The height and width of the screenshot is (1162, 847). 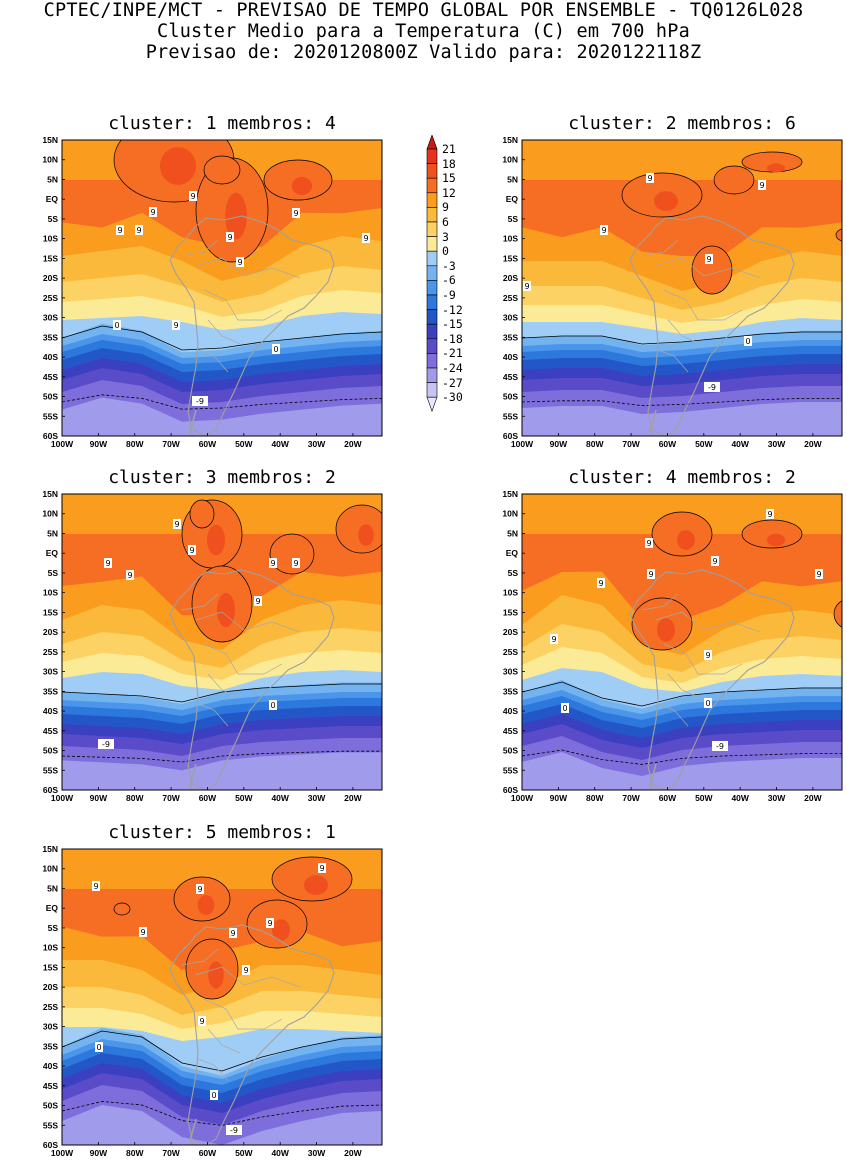 What do you see at coordinates (510, 494) in the screenshot?
I see `lat-tick-label: 15N` at bounding box center [510, 494].